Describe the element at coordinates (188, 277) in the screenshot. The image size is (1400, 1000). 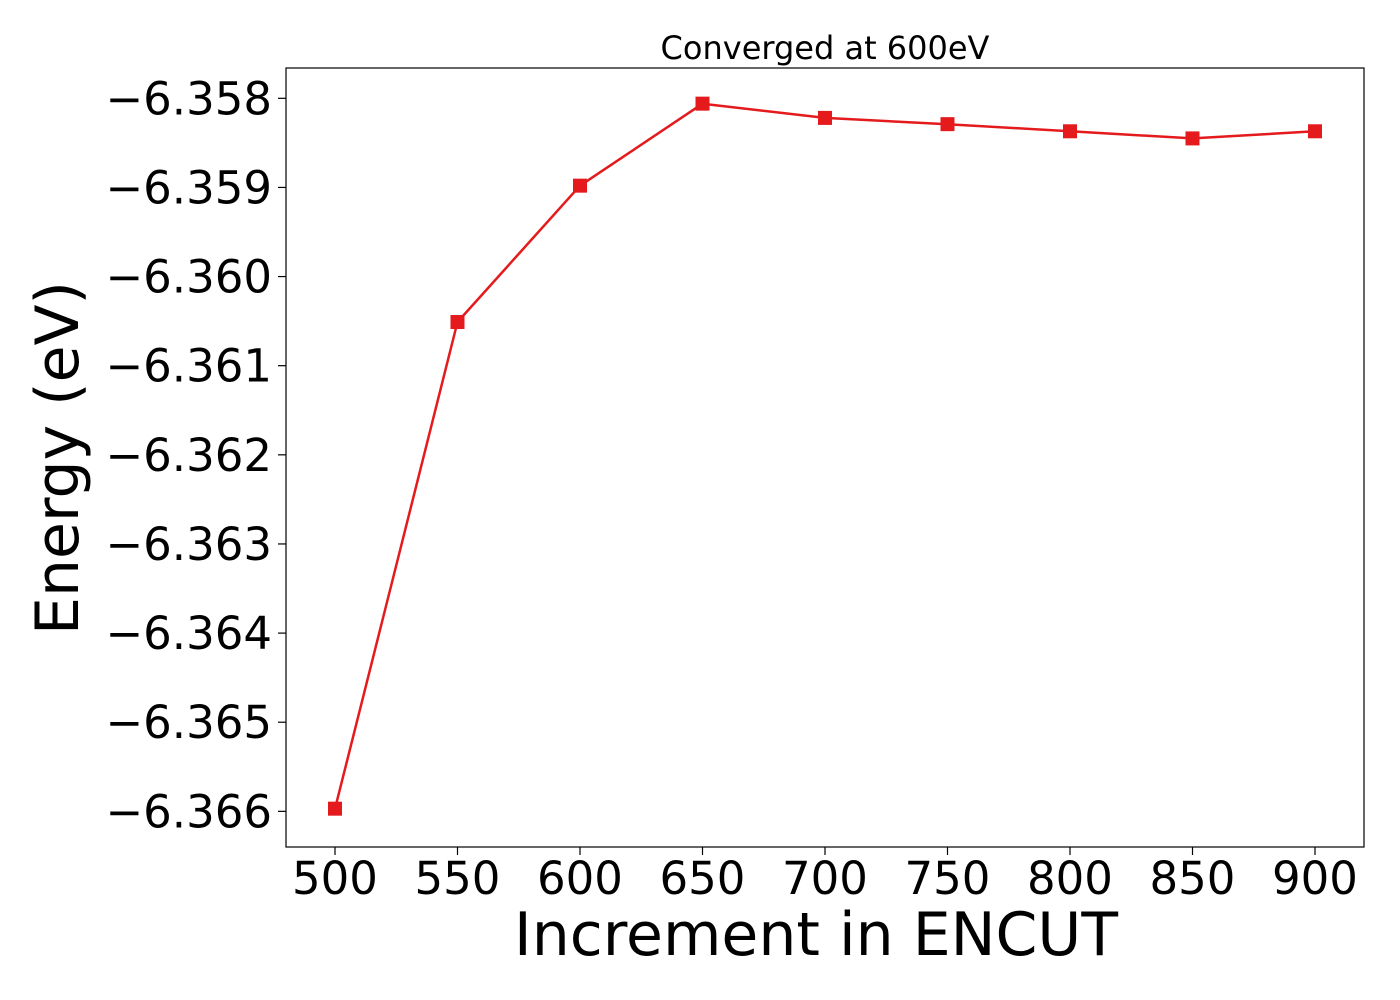
I see `y-tick-label: −6.360` at that location.